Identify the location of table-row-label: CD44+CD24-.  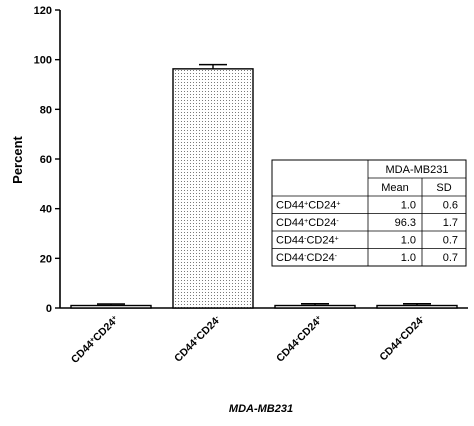
(307, 223).